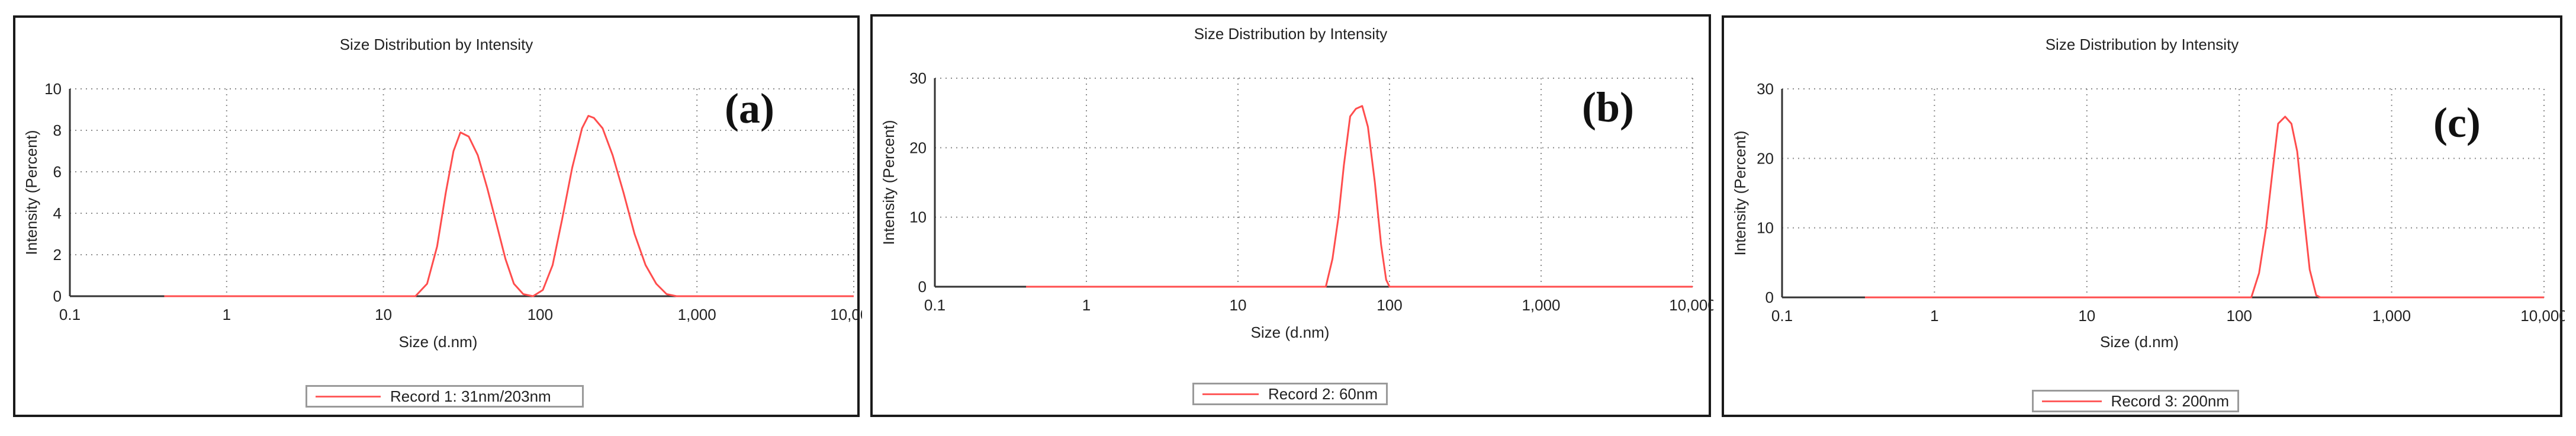 Image resolution: width=2576 pixels, height=436 pixels. What do you see at coordinates (57, 172) in the screenshot?
I see `y-tick-label: 6` at bounding box center [57, 172].